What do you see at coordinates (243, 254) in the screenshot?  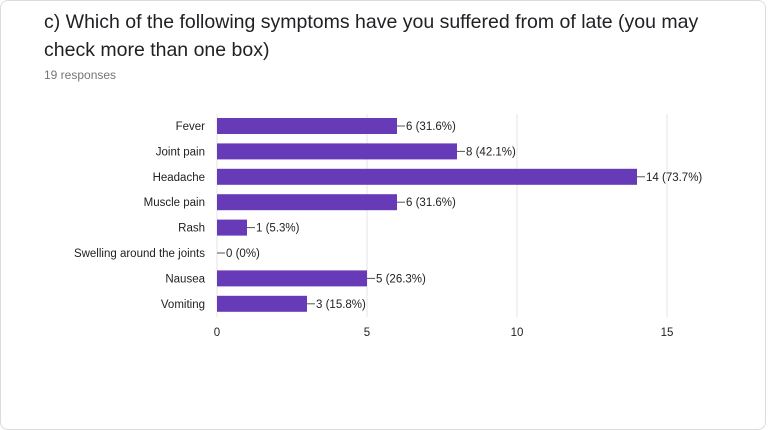 I see `data-label: 0 (0%)` at bounding box center [243, 254].